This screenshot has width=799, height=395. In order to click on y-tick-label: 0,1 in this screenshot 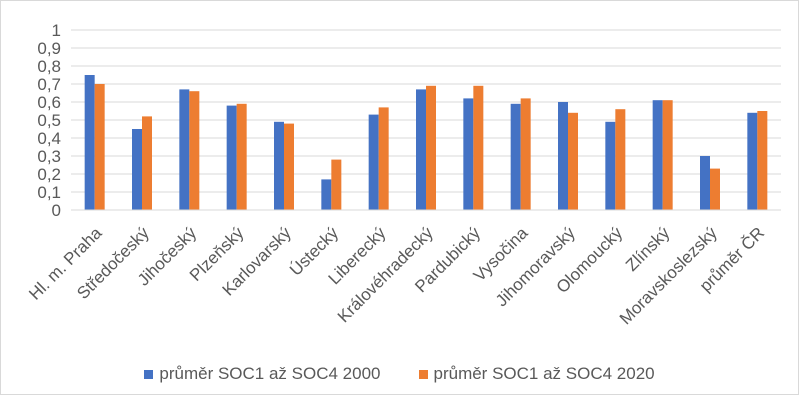, I will do `click(49, 192)`.